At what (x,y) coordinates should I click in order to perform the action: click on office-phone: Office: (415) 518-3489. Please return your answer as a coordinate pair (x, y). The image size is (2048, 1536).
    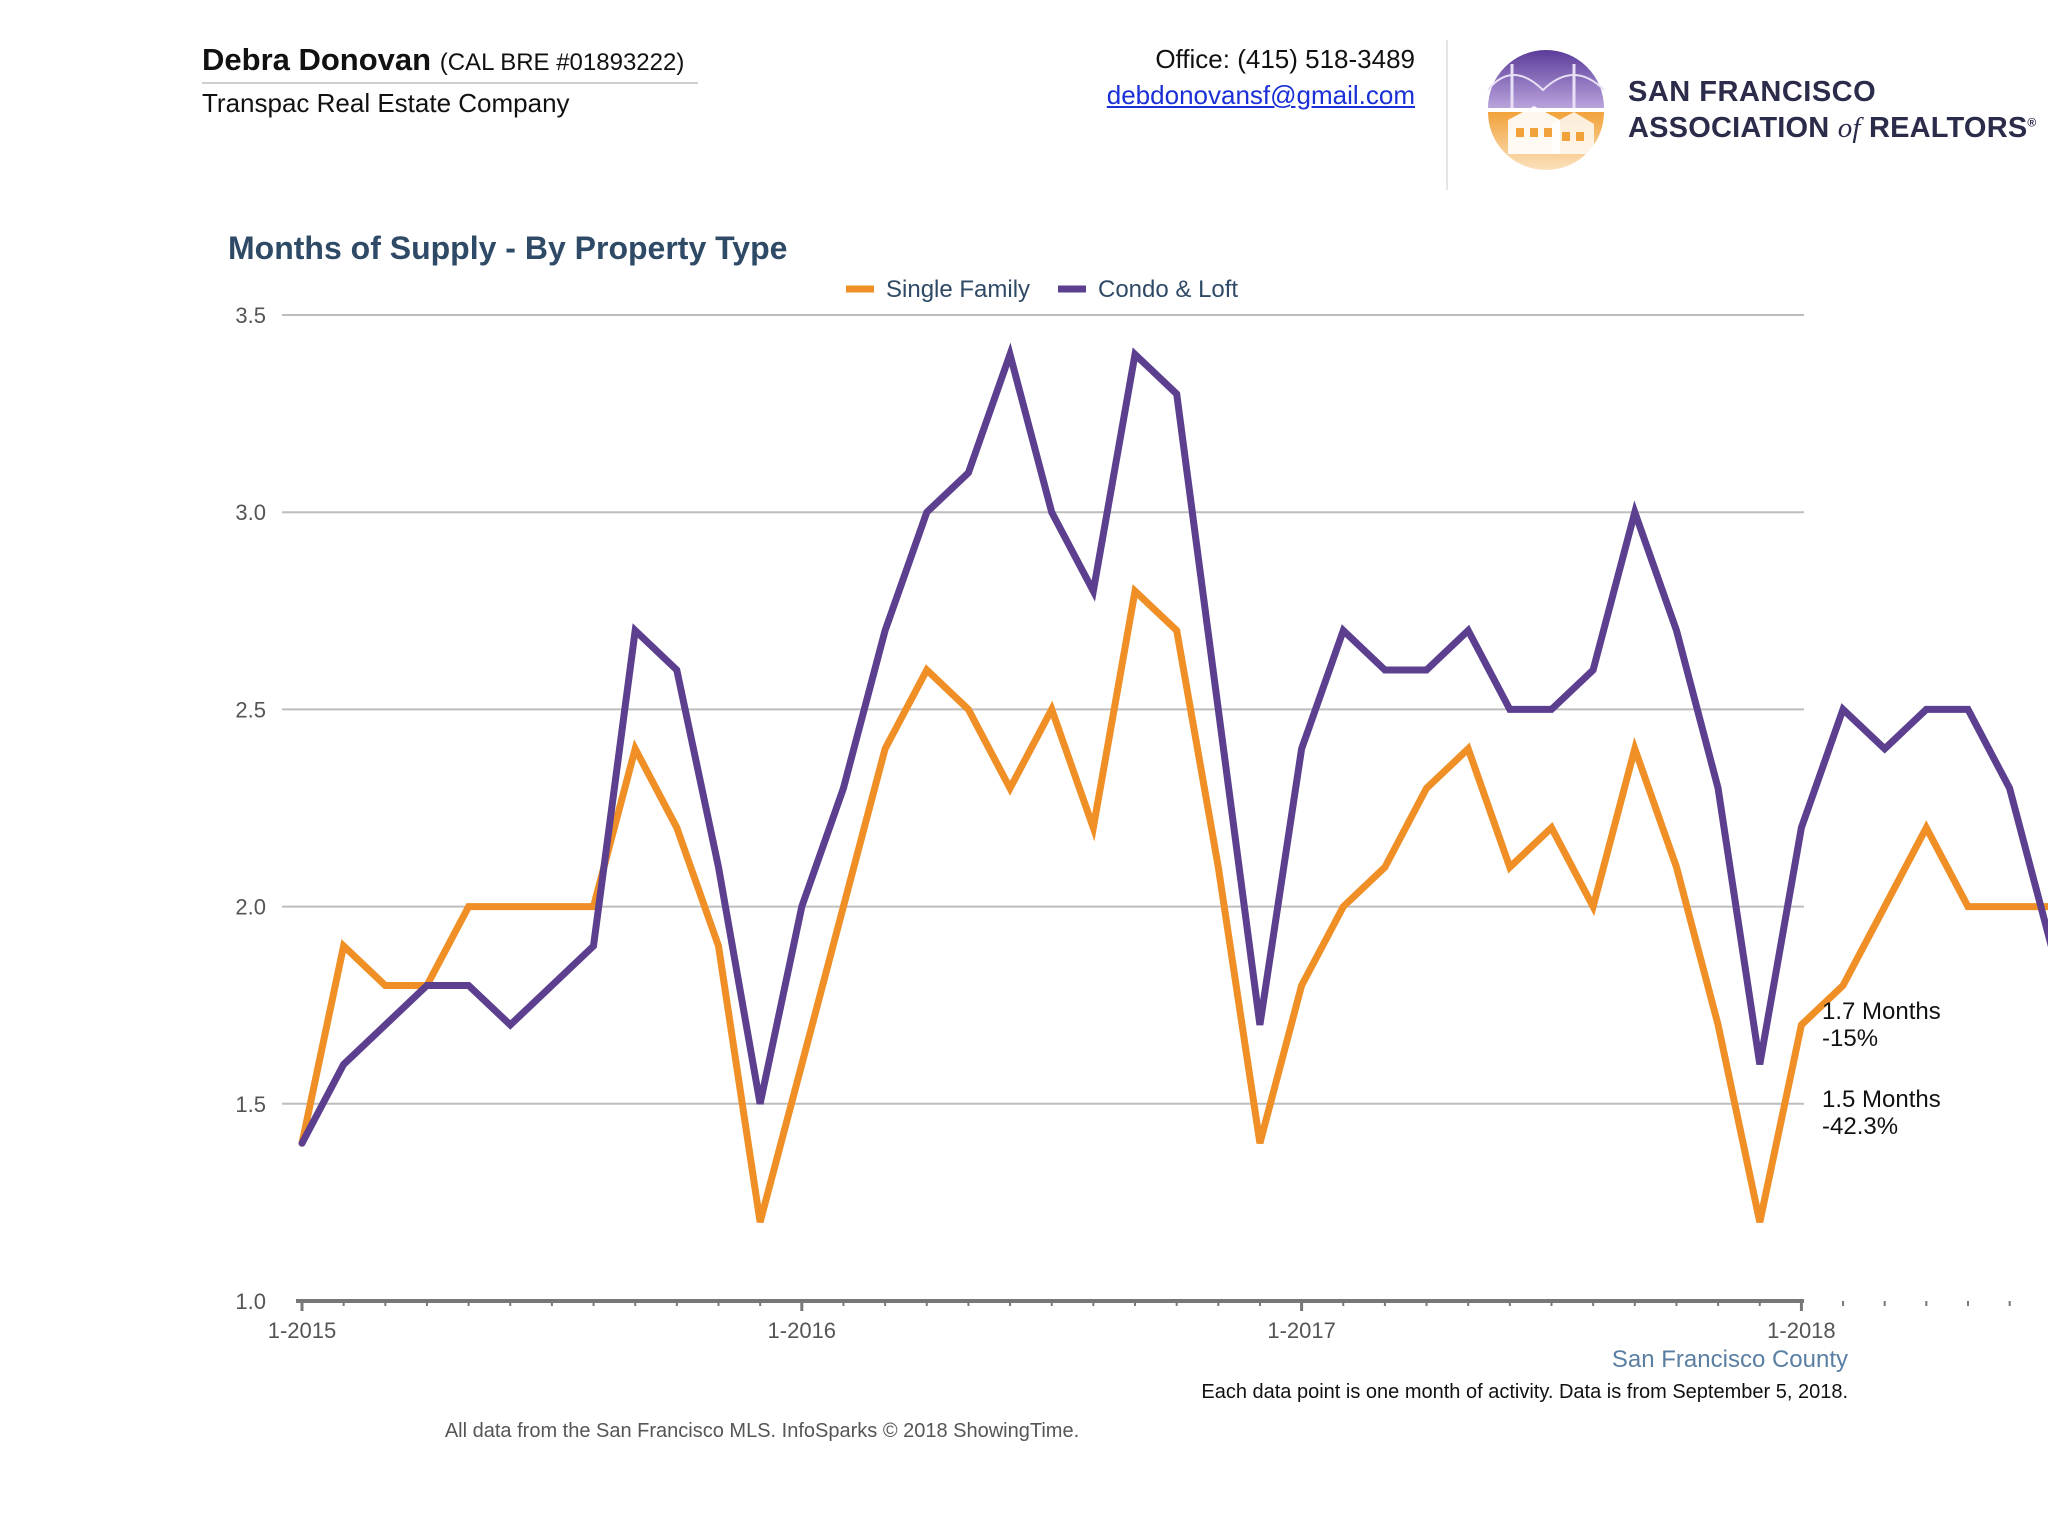
    Looking at the image, I should click on (1285, 59).